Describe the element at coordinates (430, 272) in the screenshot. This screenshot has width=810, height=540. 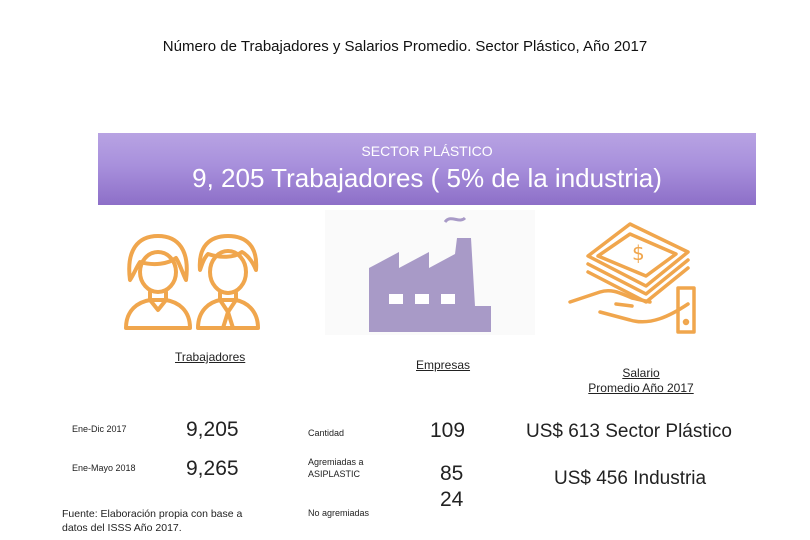
I see `factory-icon` at that location.